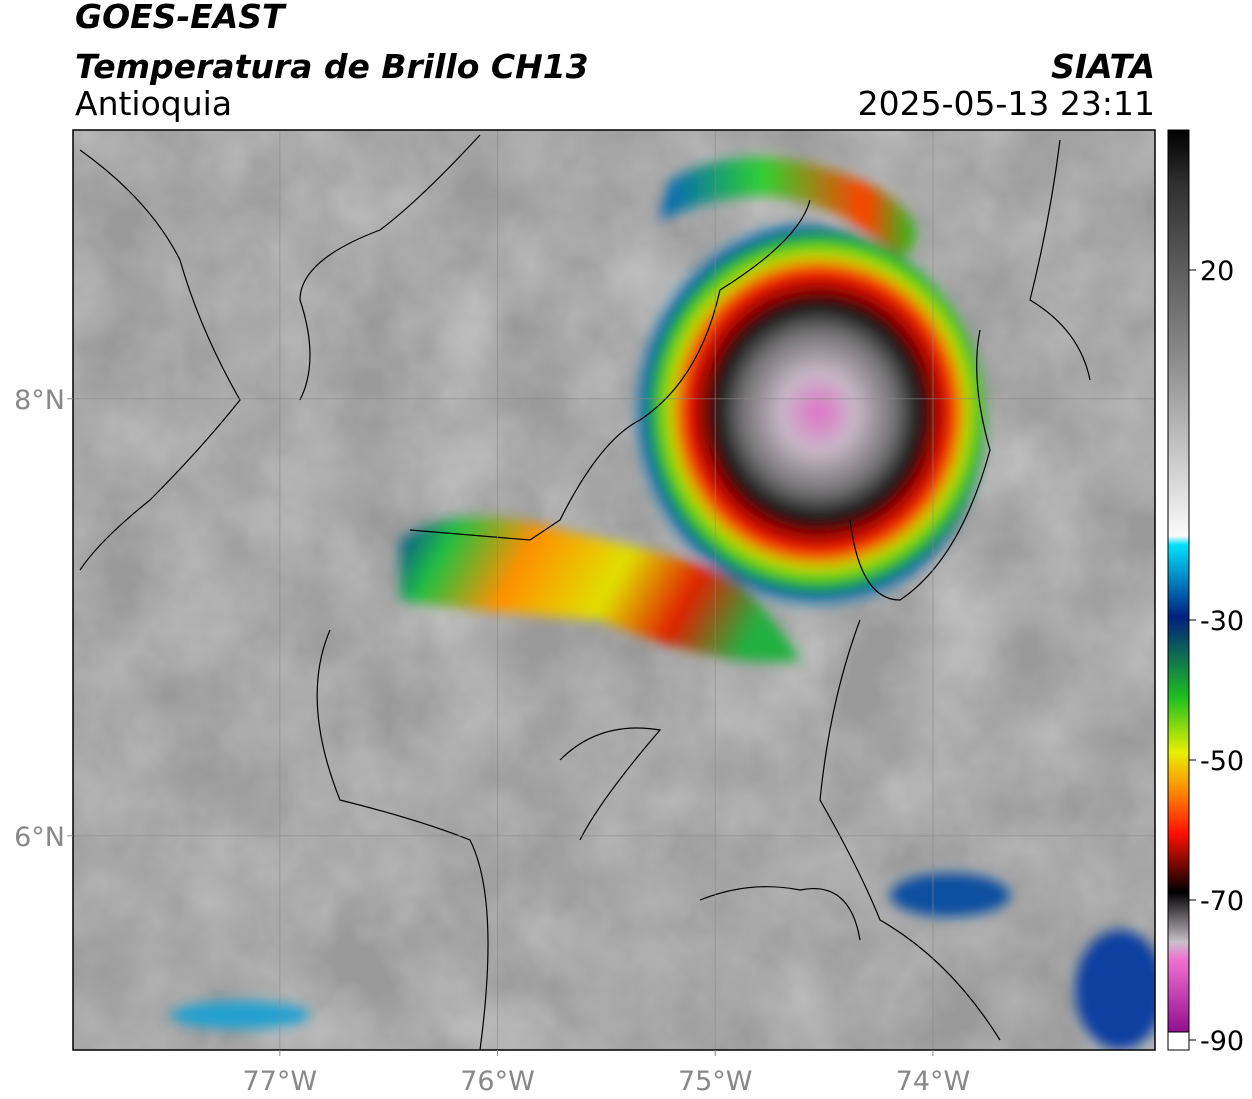  I want to click on colorbar-frame, so click(1178, 590).